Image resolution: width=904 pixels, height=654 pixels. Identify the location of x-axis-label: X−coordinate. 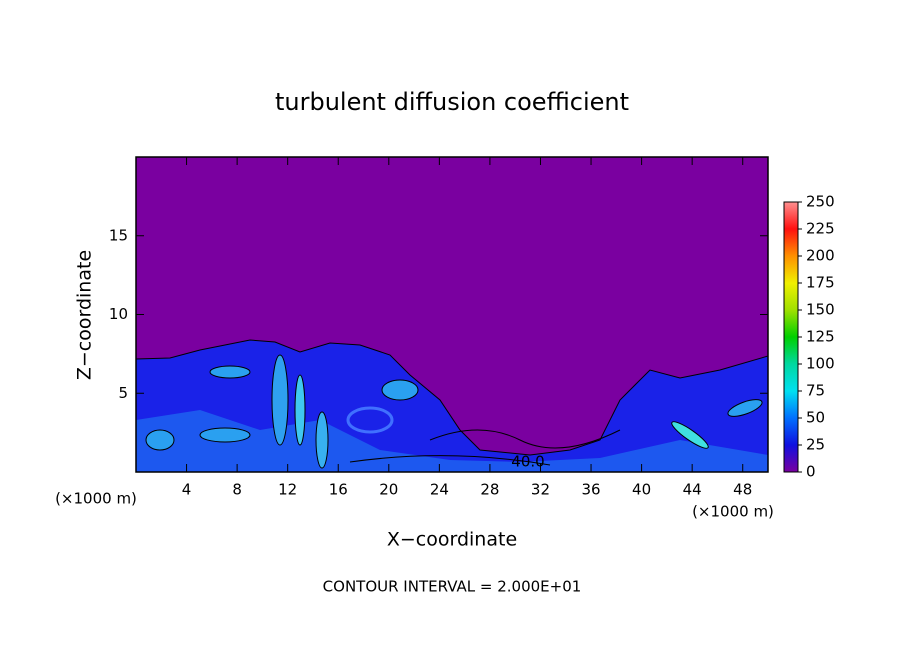
(452, 540).